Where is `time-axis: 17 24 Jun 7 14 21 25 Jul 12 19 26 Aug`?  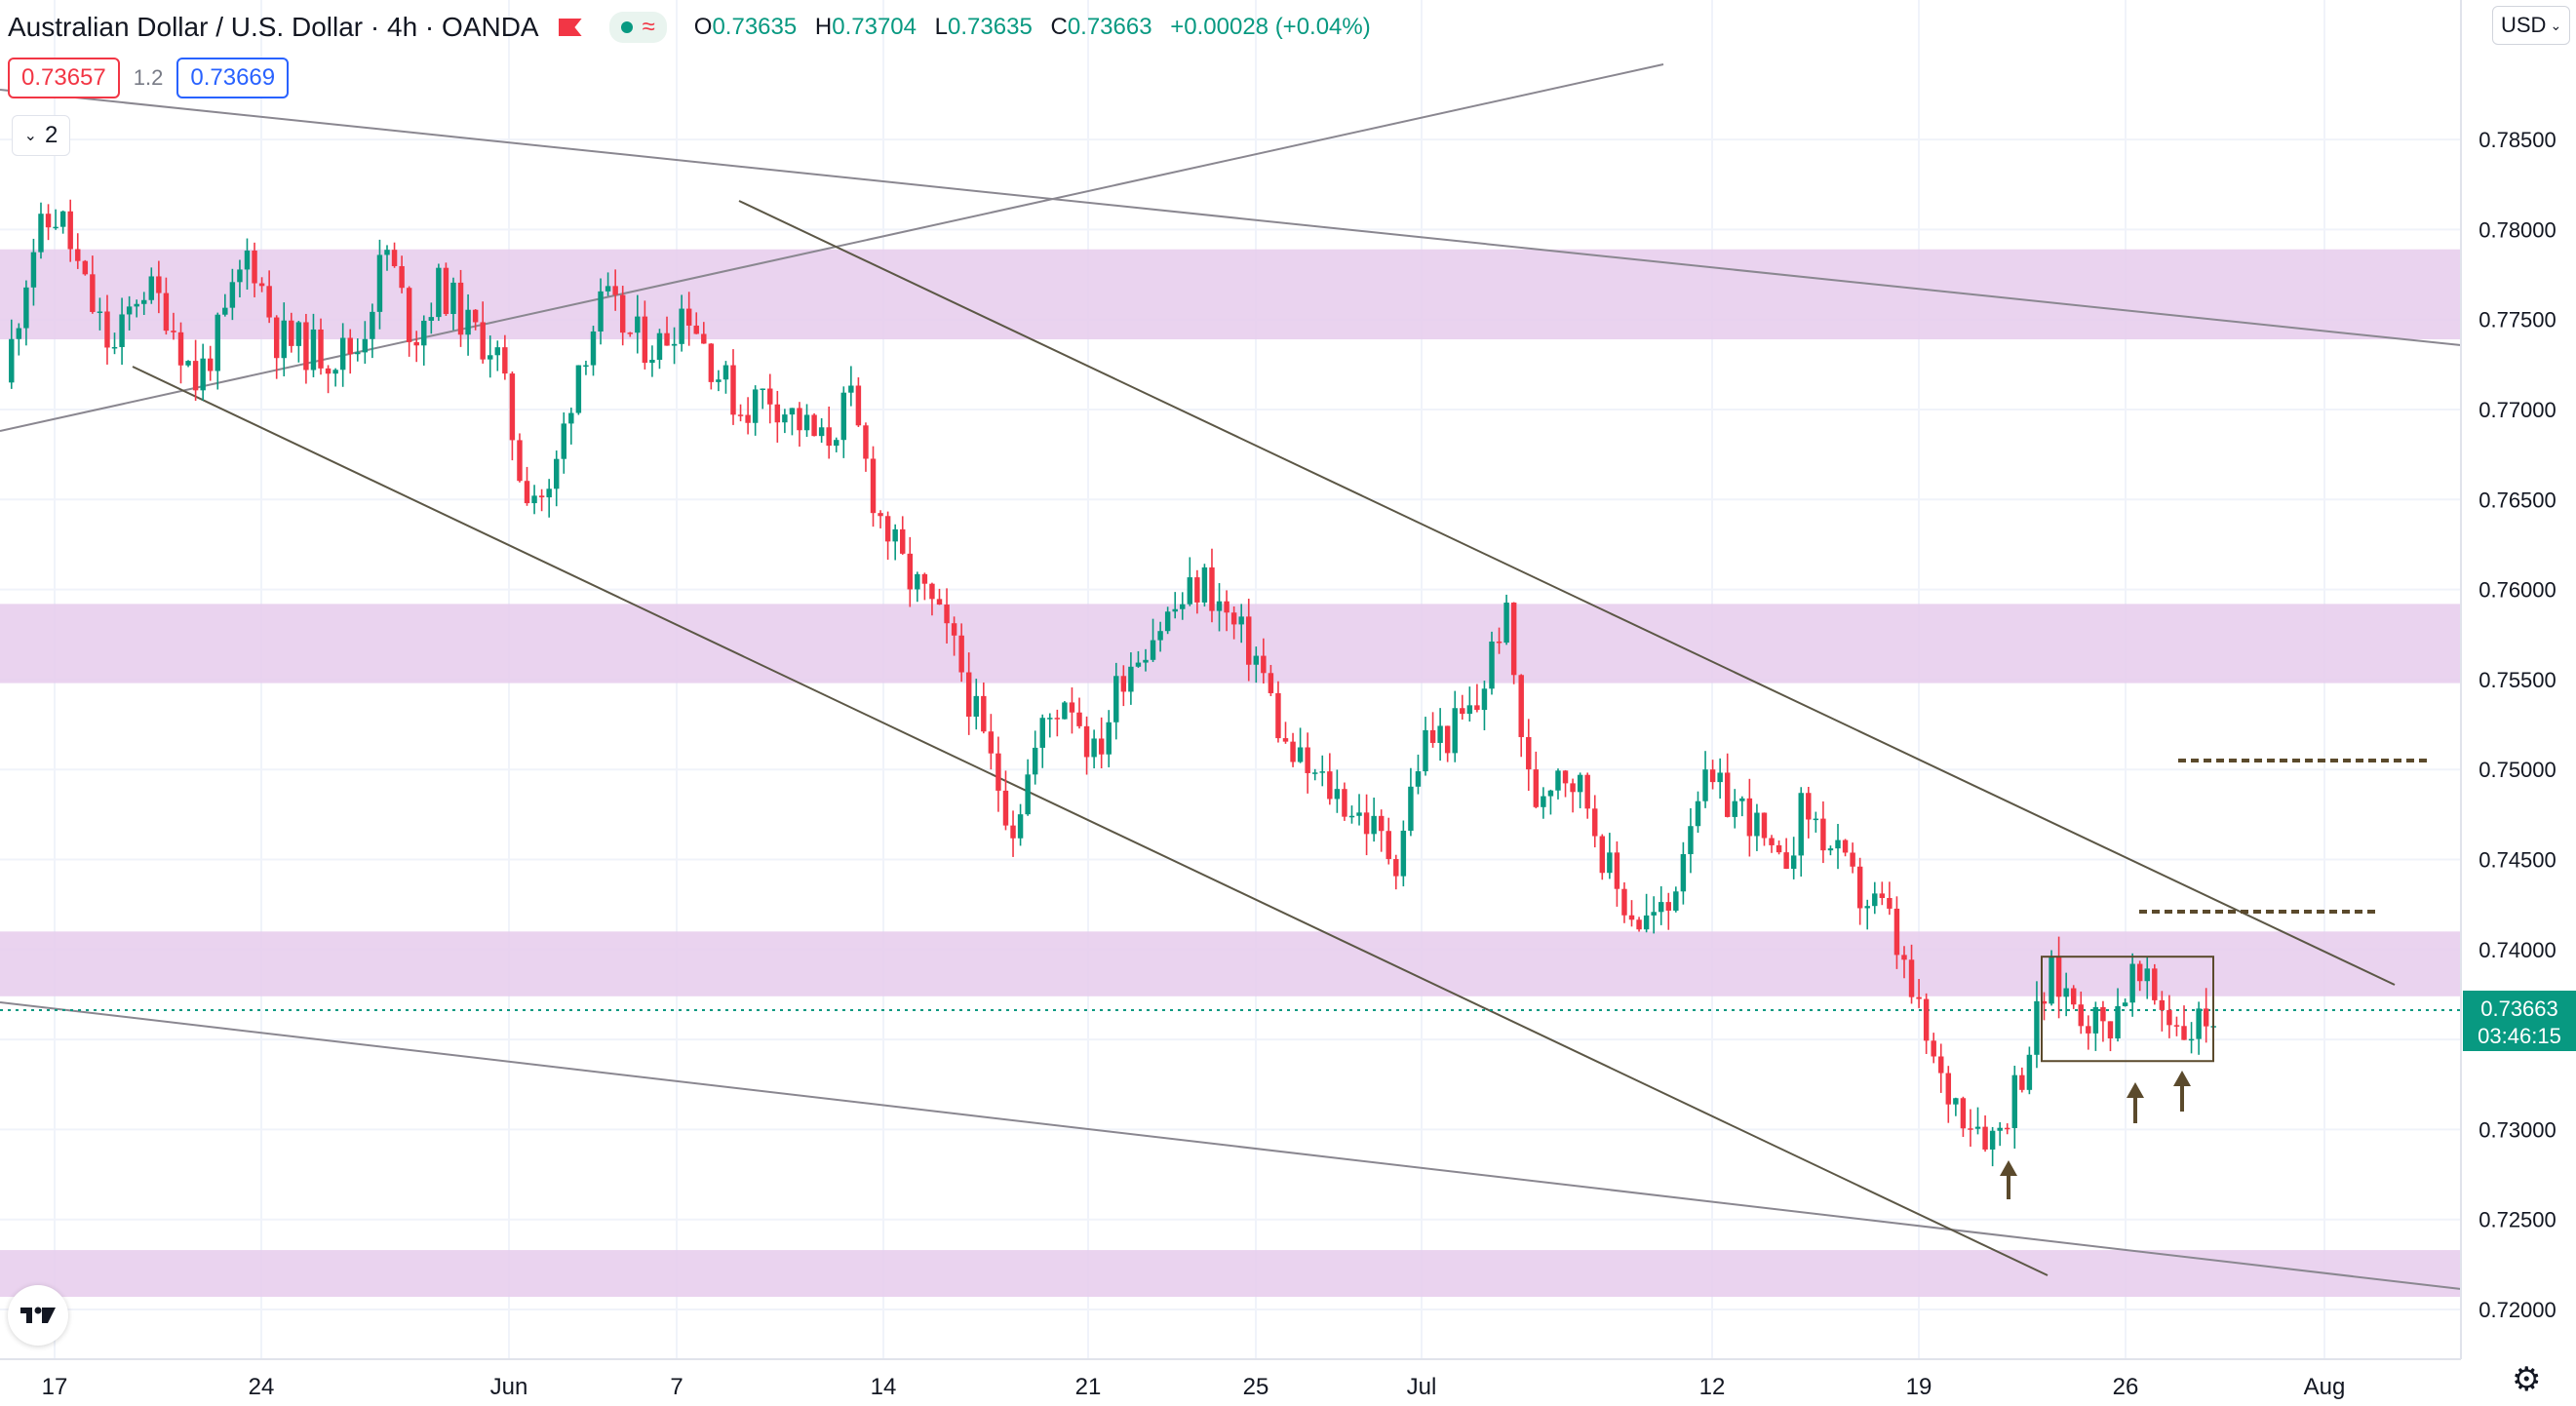 time-axis: 17 24 Jun 7 14 21 25 Jul 12 19 26 Aug is located at coordinates (1194, 1387).